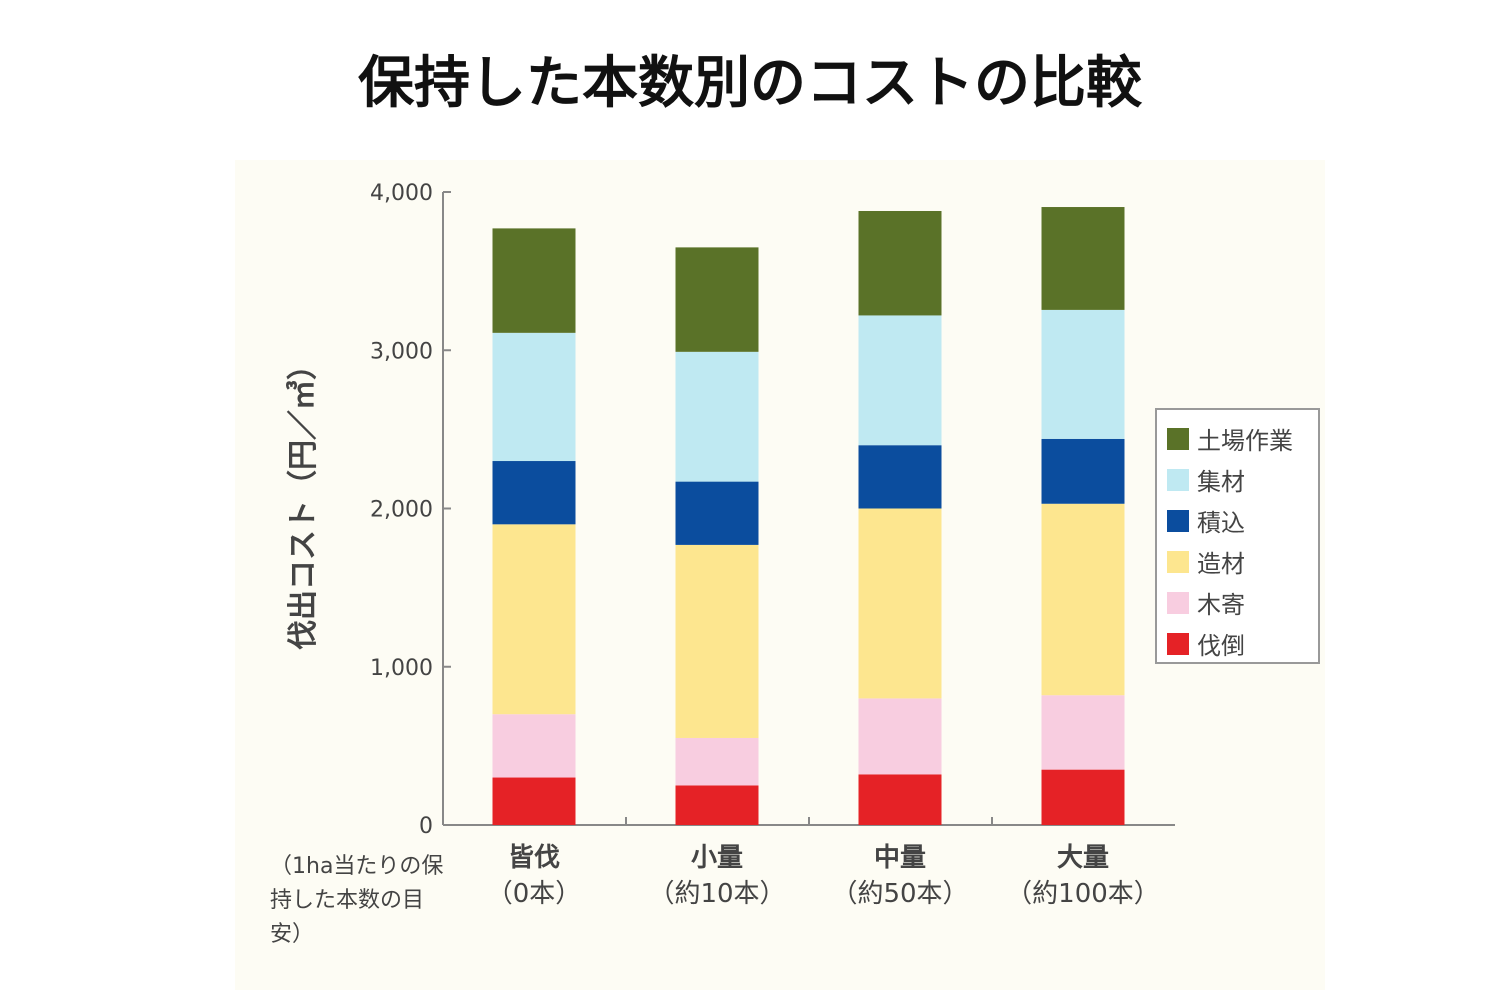 Image resolution: width=1500 pixels, height=1000 pixels. What do you see at coordinates (401, 351) in the screenshot?
I see `y-tick-label: 3,000` at bounding box center [401, 351].